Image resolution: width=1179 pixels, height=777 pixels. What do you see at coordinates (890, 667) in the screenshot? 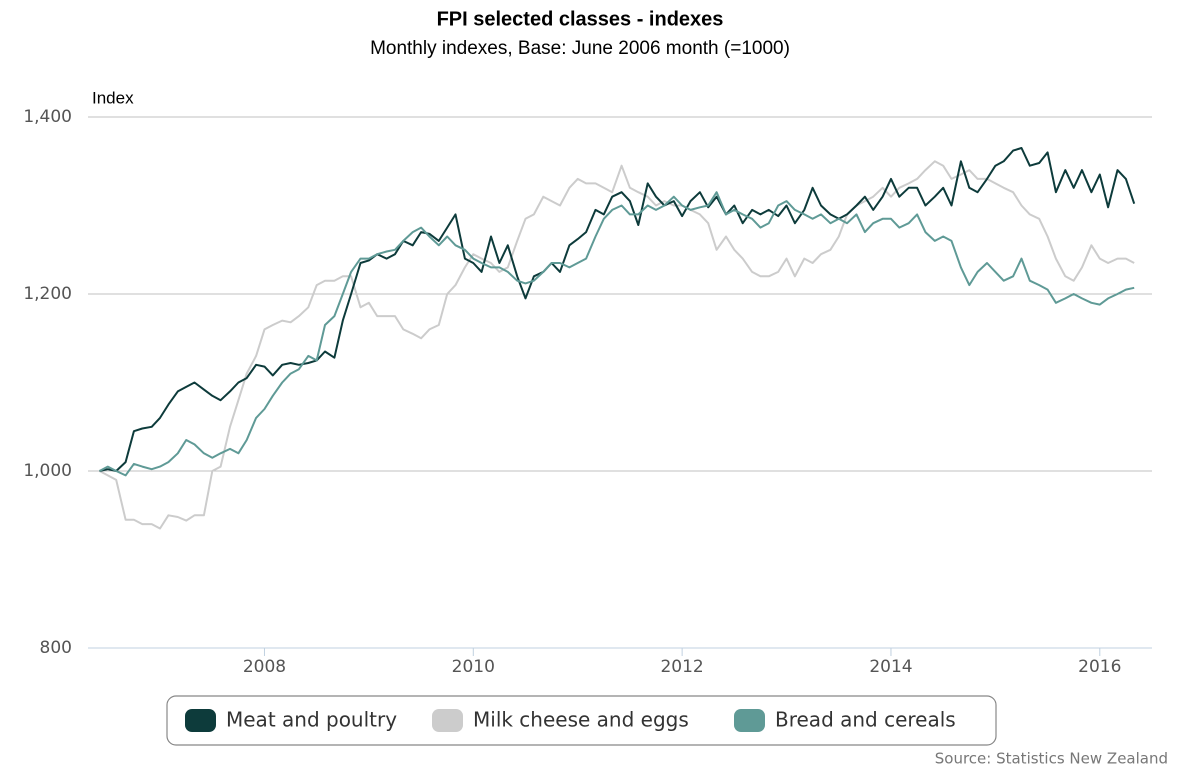
I see `x-tick-label: 2014` at bounding box center [890, 667].